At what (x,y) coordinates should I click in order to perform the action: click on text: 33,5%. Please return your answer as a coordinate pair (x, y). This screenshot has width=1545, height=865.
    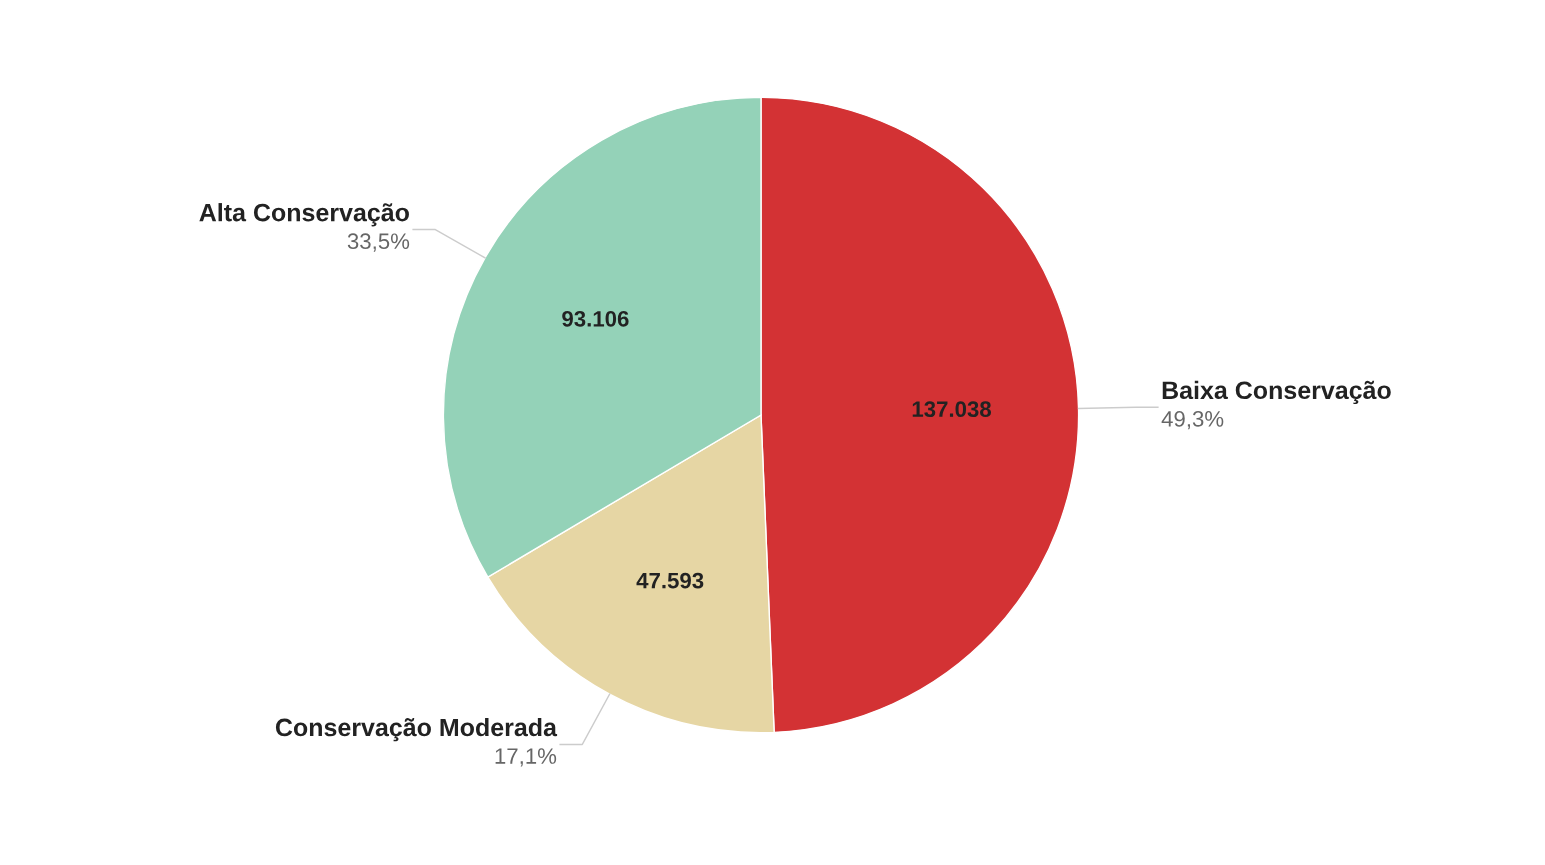
    Looking at the image, I should click on (378, 242).